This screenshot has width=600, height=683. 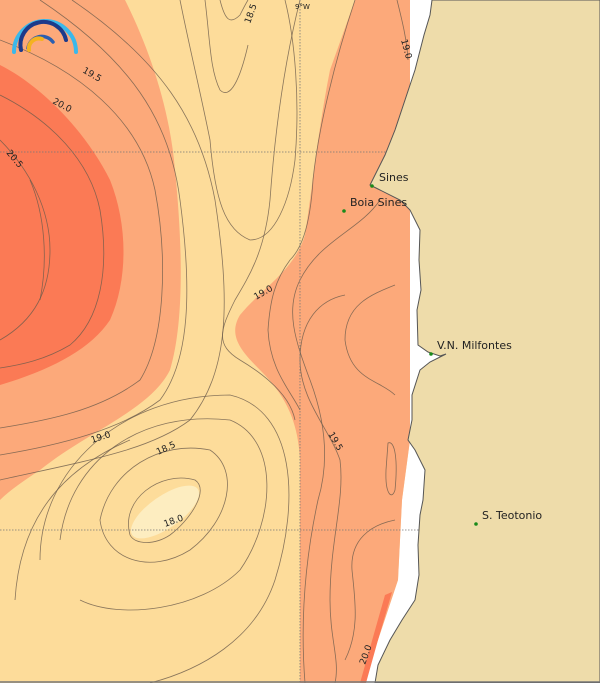 I want to click on place-vn-milfontes: V.N. Milfontes, so click(x=470, y=347).